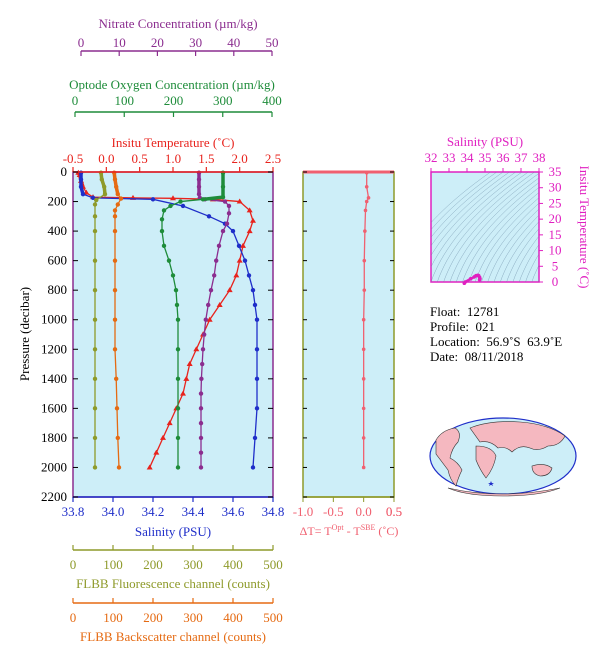 The width and height of the screenshot is (608, 662). I want to click on fluorescence-axis-label: FLBB Fluorescence channel (counts), so click(173, 583).